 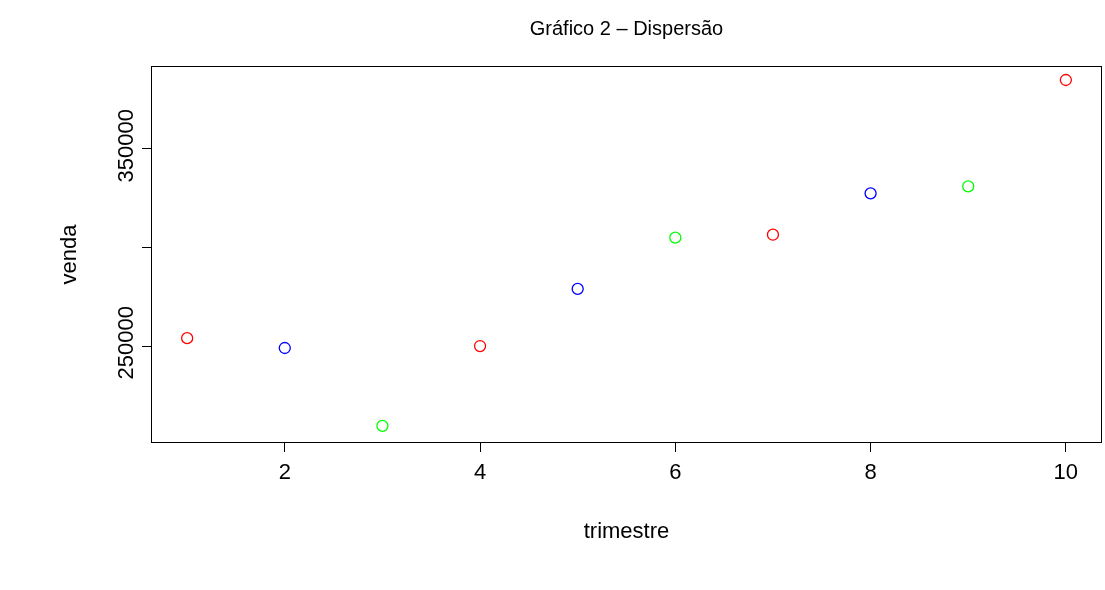 What do you see at coordinates (126, 343) in the screenshot?
I see `y-tick-label: 250000` at bounding box center [126, 343].